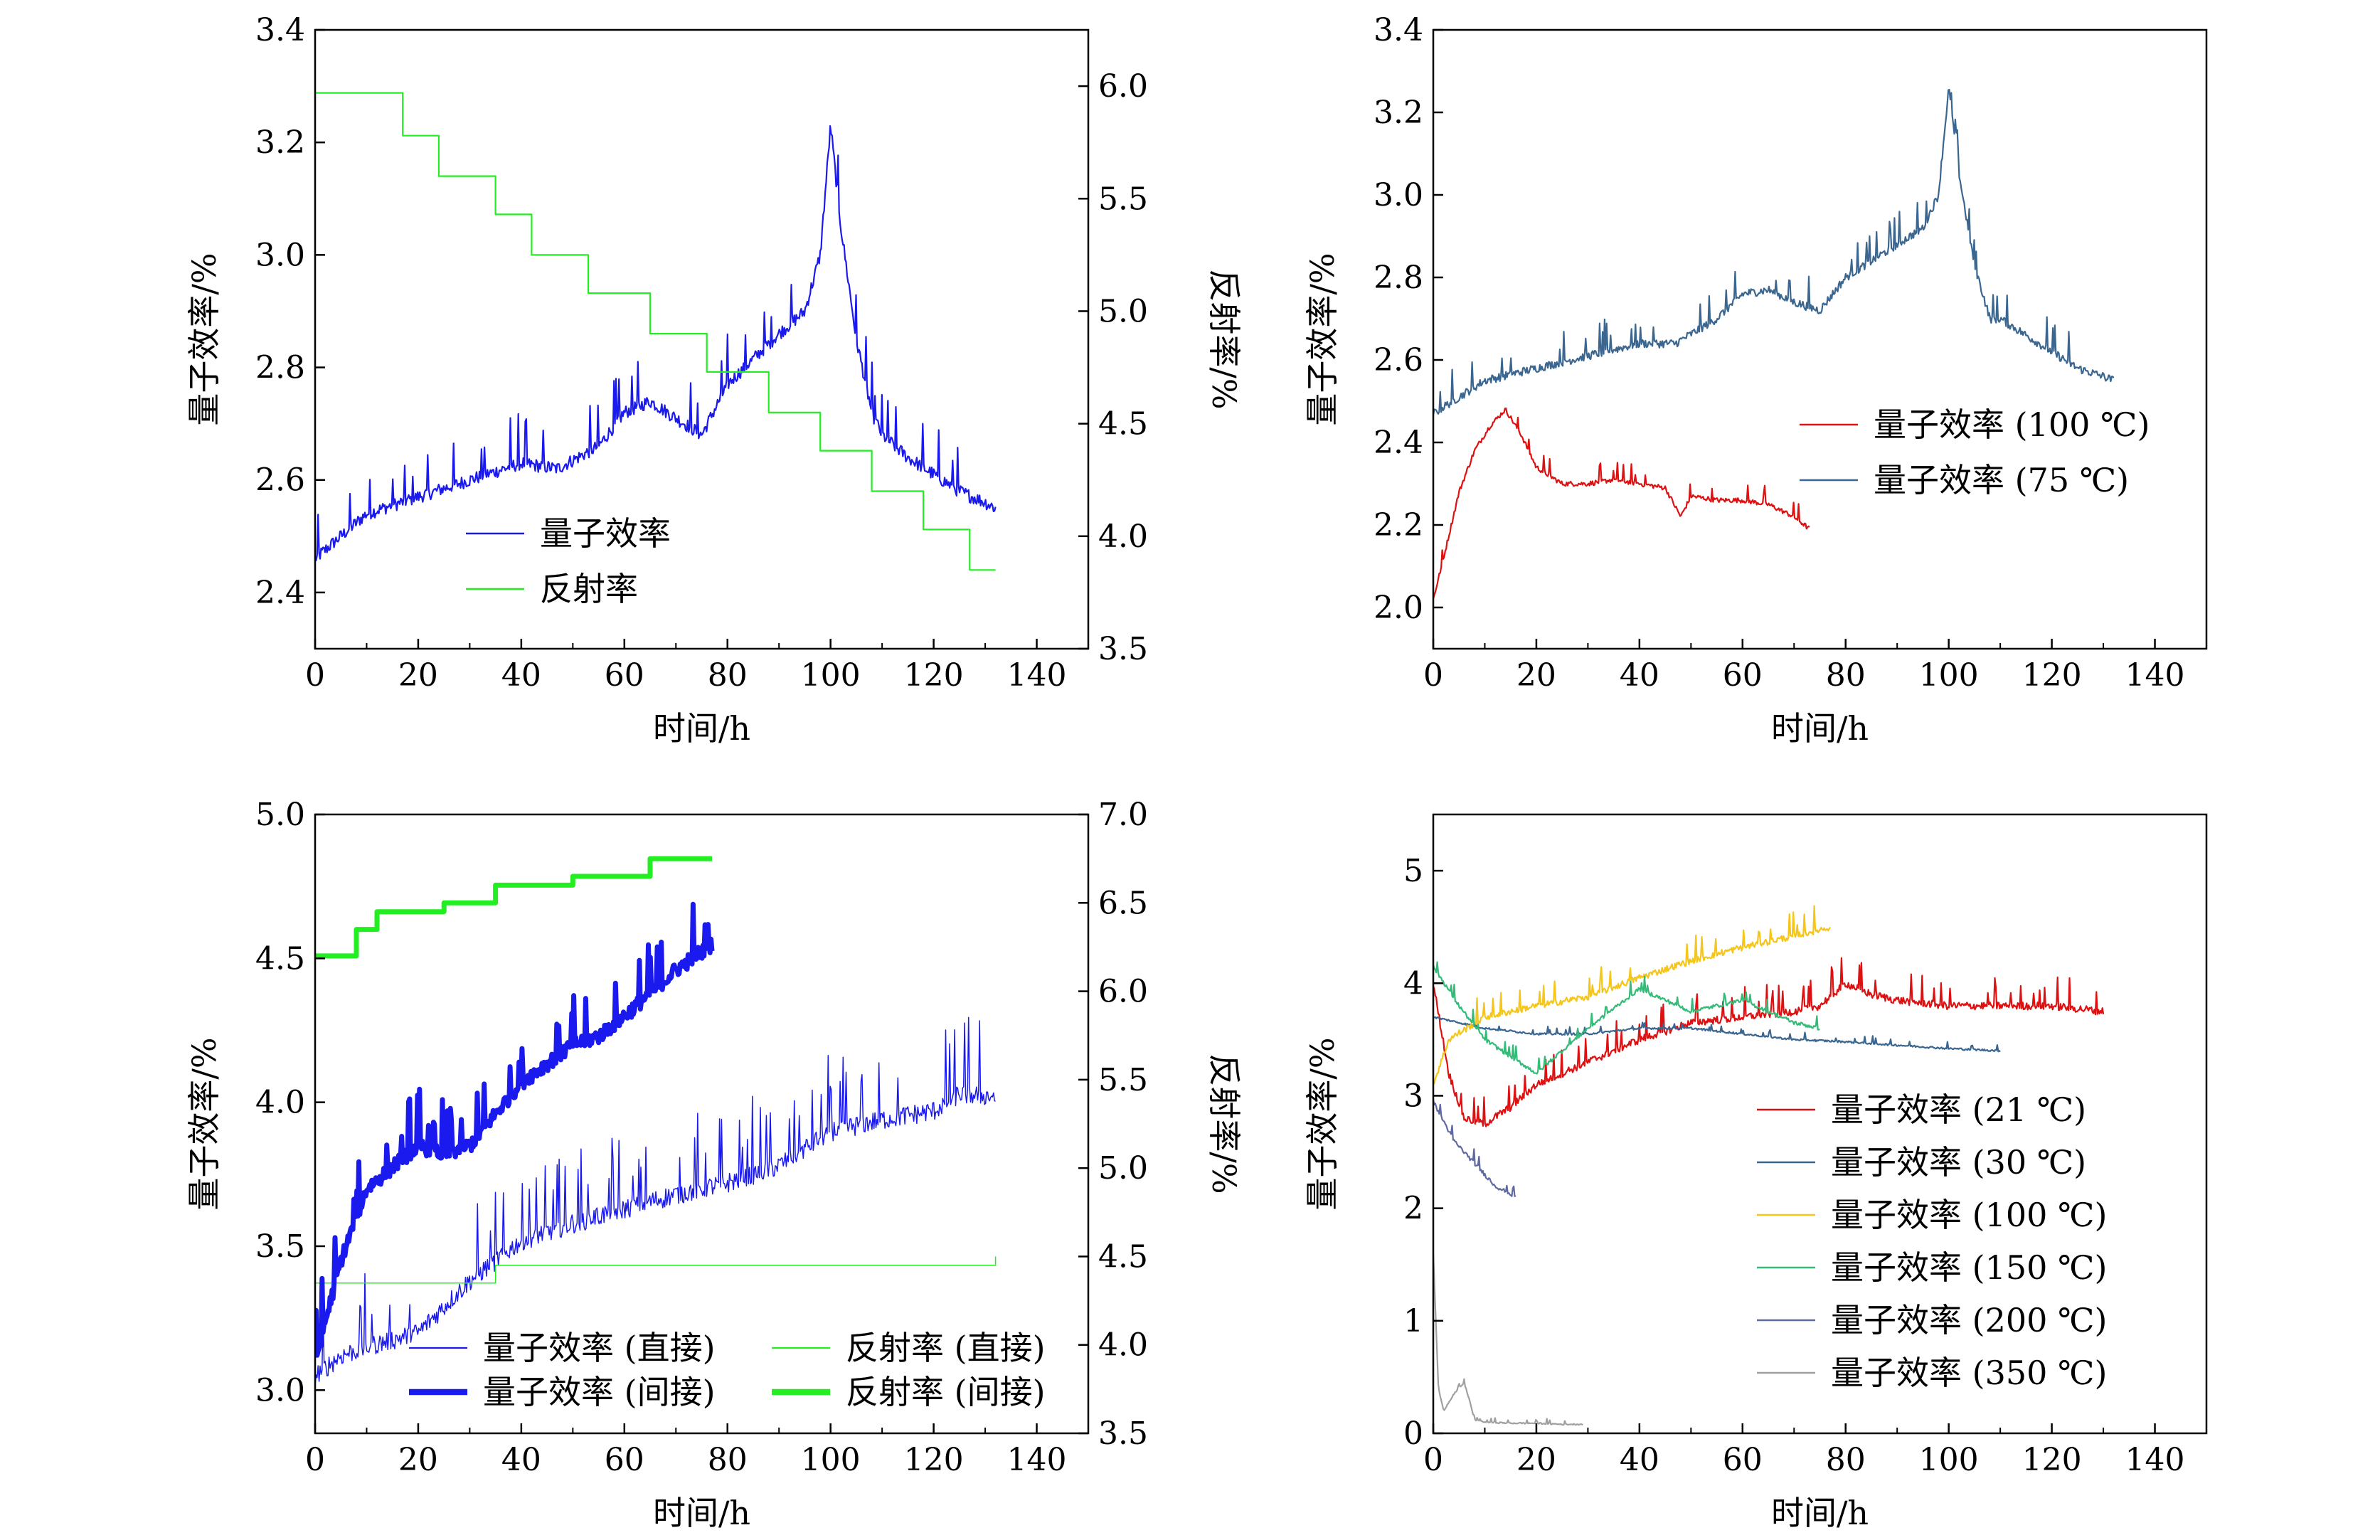 This screenshot has width=2380, height=1540. I want to click on legend-entry-label: 量子效率 (75 ℃), so click(2001, 480).